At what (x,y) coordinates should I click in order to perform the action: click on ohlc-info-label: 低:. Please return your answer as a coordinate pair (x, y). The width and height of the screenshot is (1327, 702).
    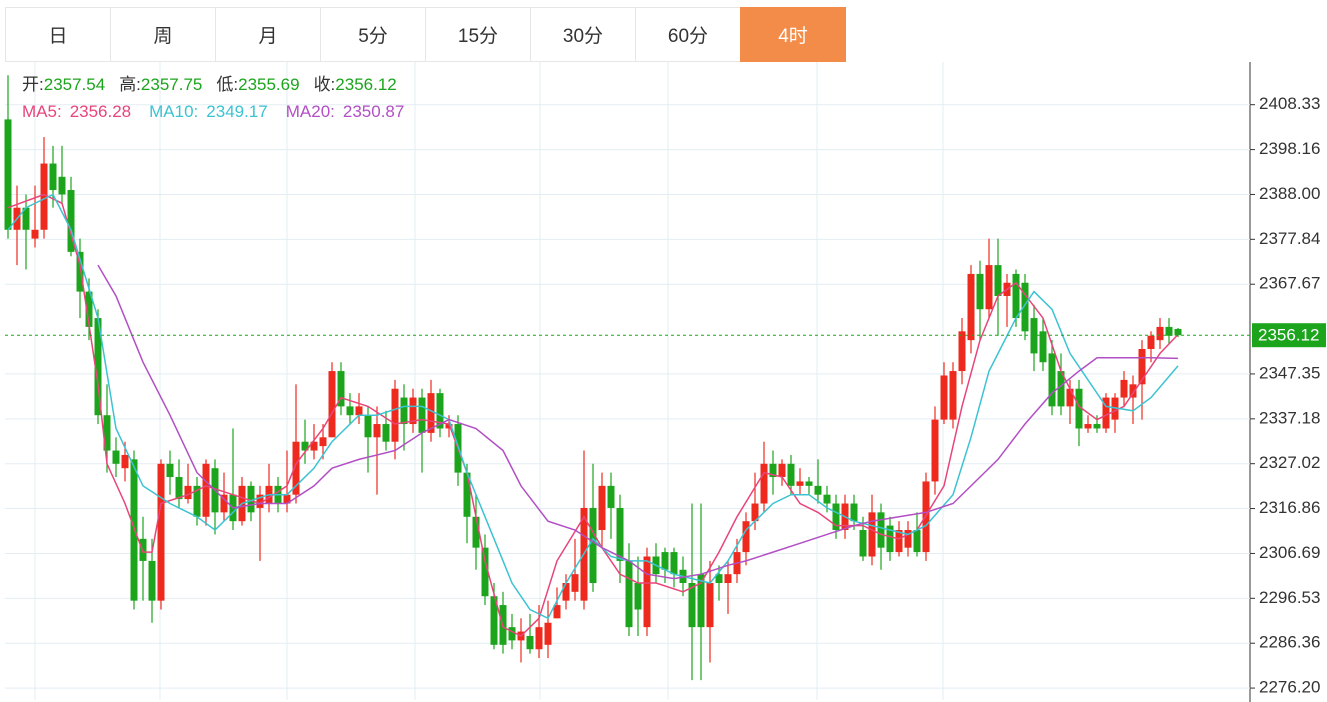
    Looking at the image, I should click on (227, 84).